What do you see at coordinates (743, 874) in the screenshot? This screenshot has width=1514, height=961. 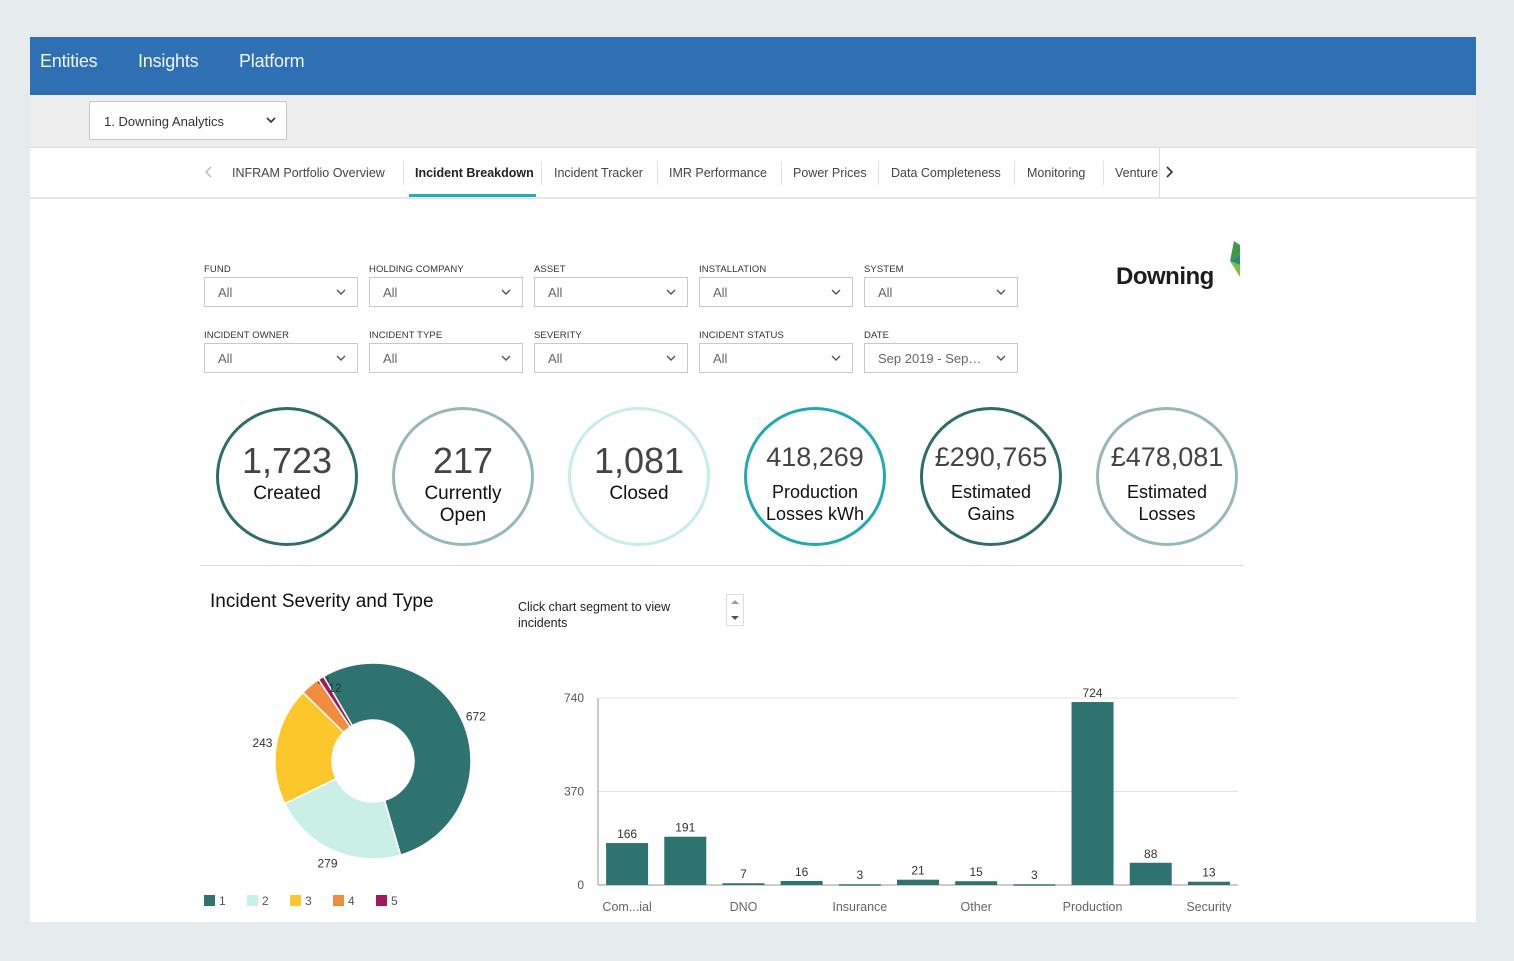 I see `bar-data-label: 7` at bounding box center [743, 874].